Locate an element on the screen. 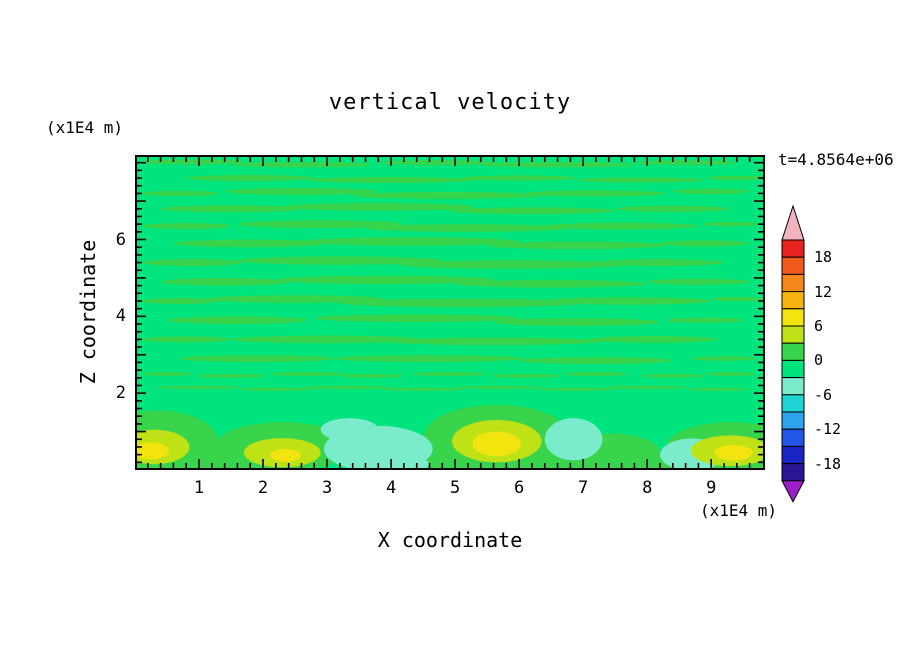 The image size is (904, 654). colorbar-label: 18 is located at coordinates (823, 257).